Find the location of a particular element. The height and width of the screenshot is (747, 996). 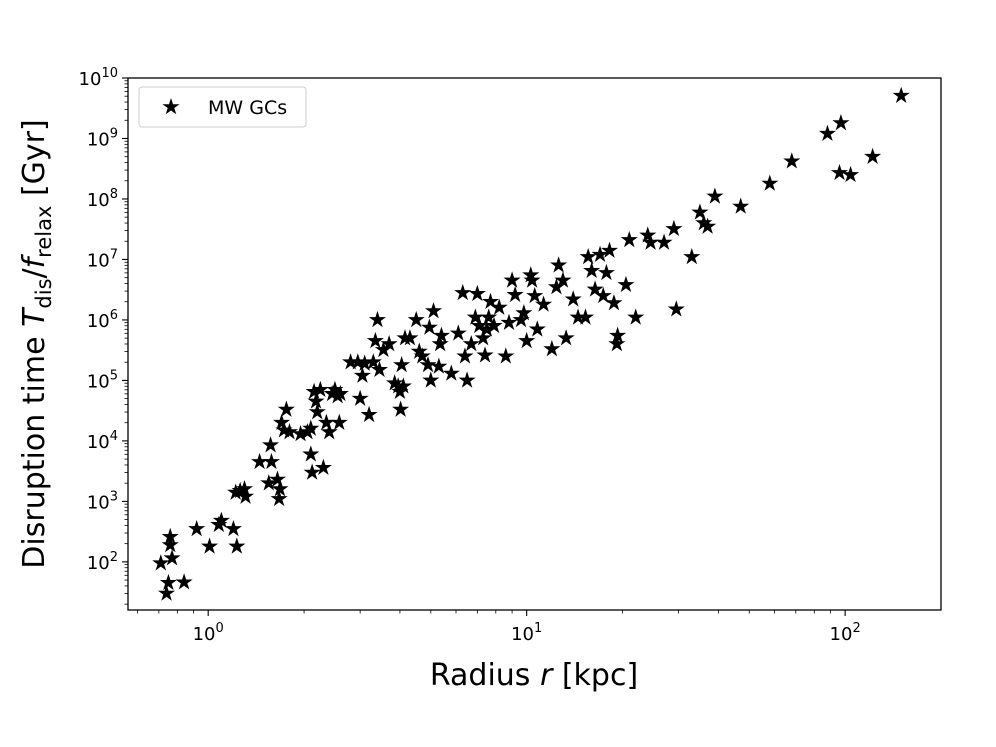

y-tick-label: 10⁶ is located at coordinates (102, 320).